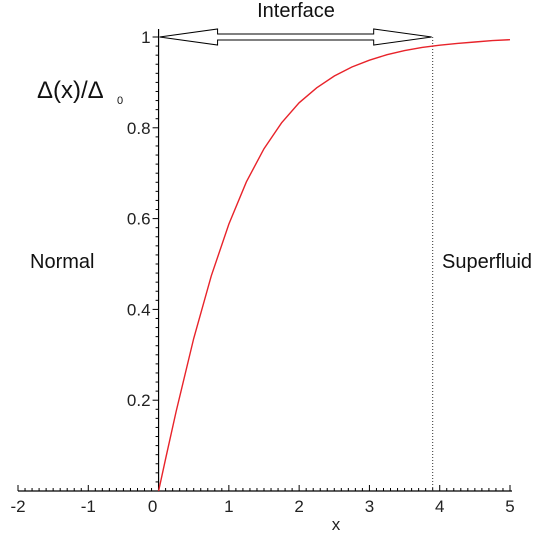 This screenshot has width=556, height=537. I want to click on x-tick-label: -2, so click(17, 506).